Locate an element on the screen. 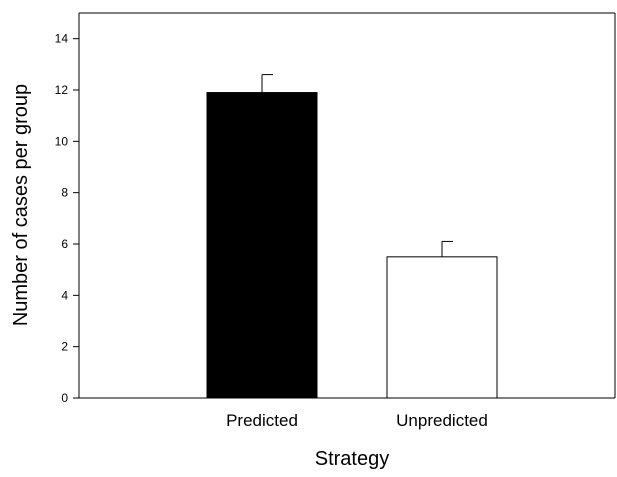 The image size is (617, 477). x-tick-label: Unpredicted is located at coordinates (442, 420).